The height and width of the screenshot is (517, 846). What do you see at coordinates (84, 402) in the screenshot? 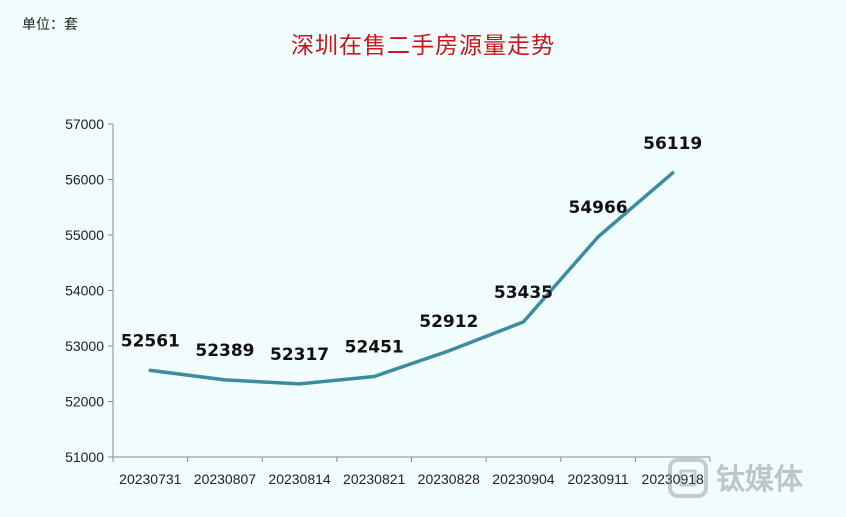
I see `y-tick-label: 52000` at bounding box center [84, 402].